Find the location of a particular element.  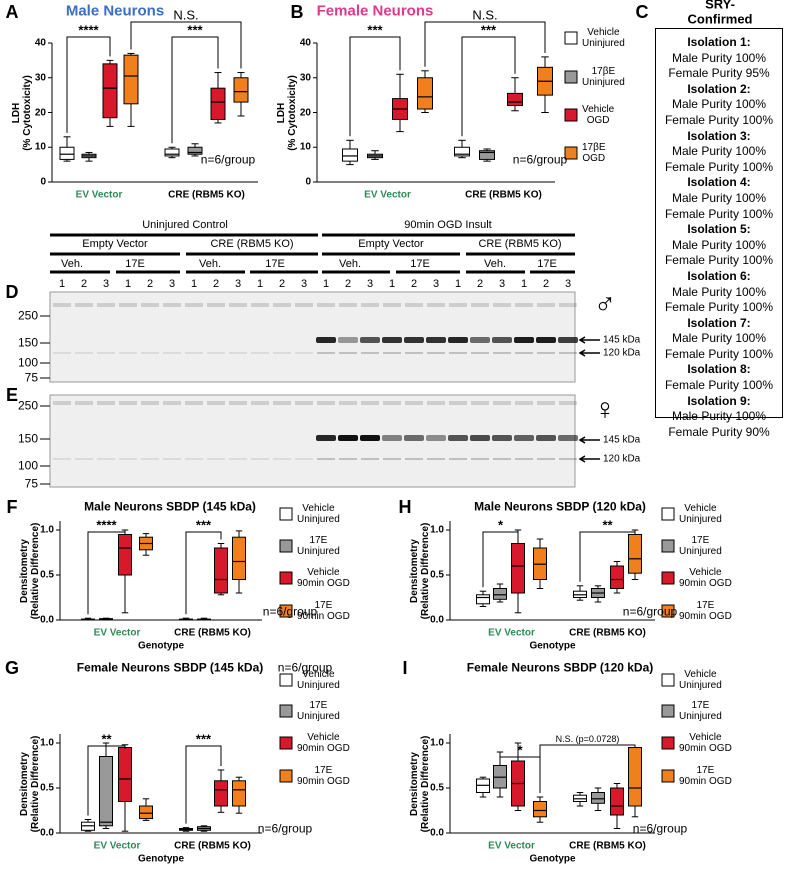

y-tick-label: 0.5 is located at coordinates (437, 788).